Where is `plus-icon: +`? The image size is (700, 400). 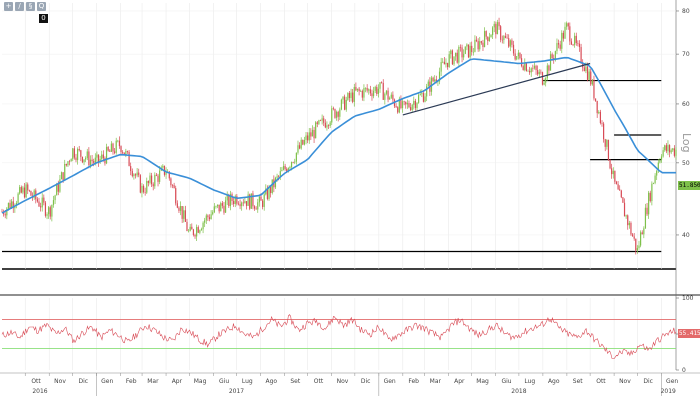
plus-icon: + is located at coordinates (8, 6).